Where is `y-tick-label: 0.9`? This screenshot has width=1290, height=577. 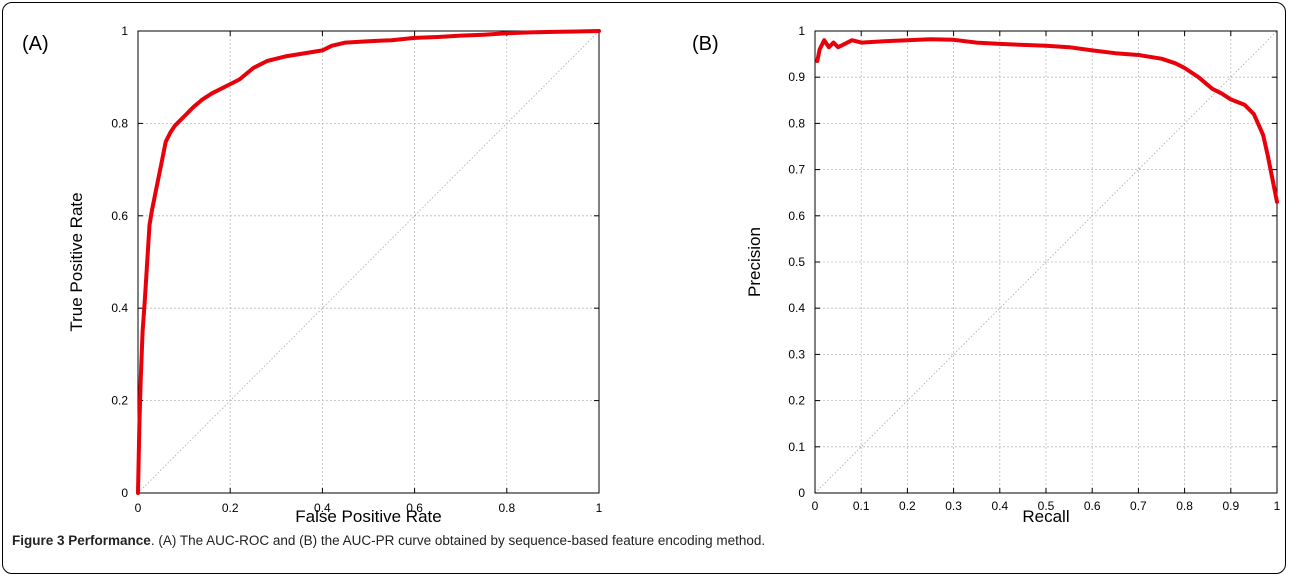
y-tick-label: 0.9 is located at coordinates (796, 77).